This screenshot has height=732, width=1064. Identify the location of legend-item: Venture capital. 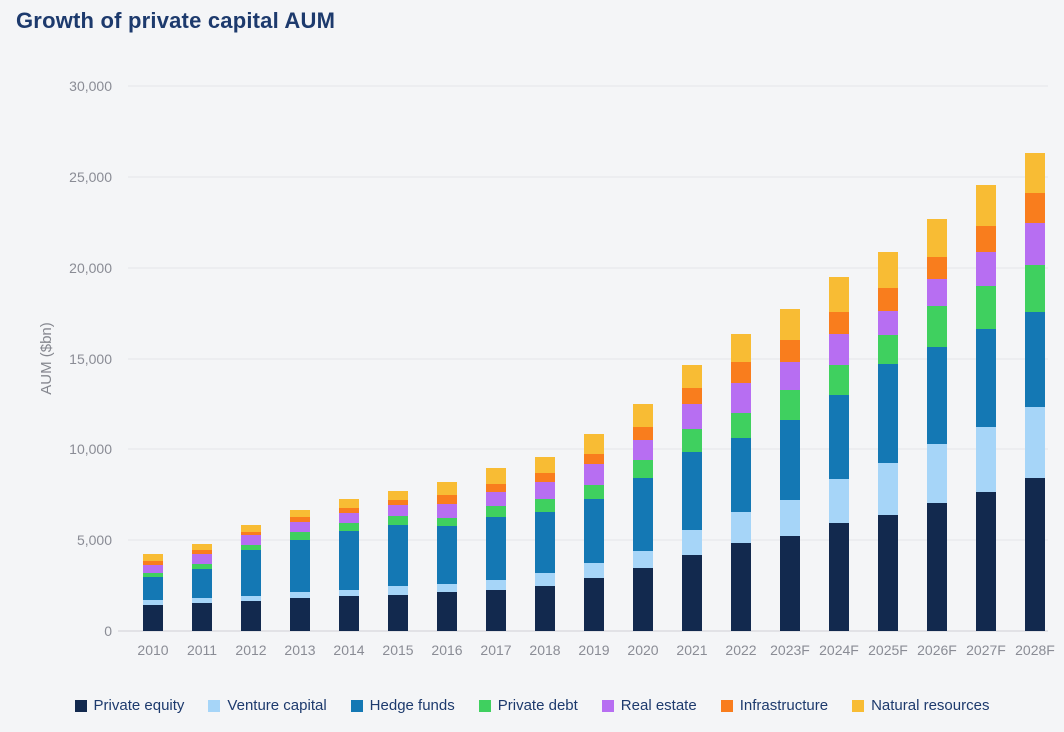
(267, 705).